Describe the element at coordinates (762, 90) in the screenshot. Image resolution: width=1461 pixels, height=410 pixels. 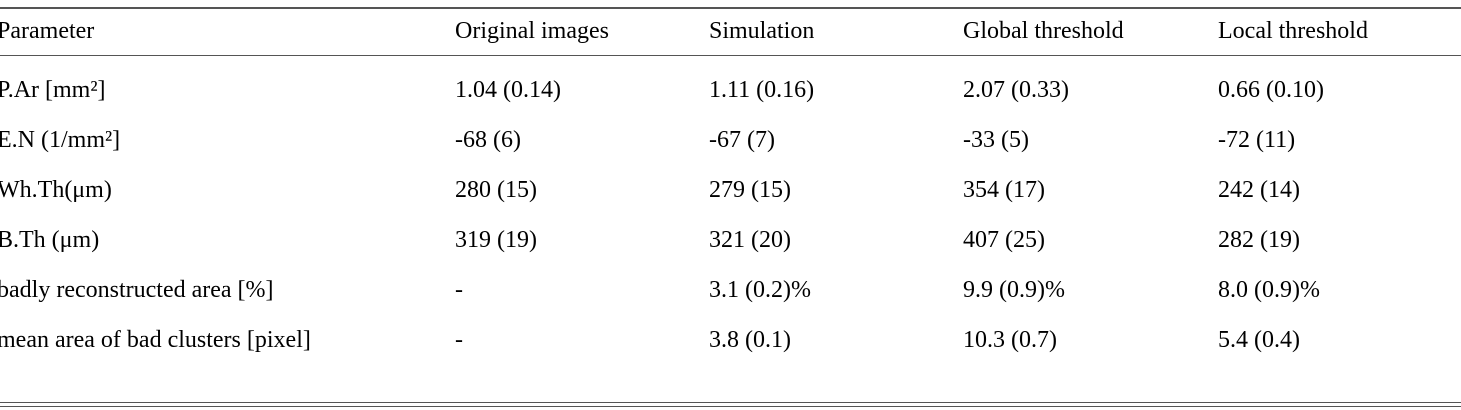
I see `table-cell: 1.11 (0.16)` at that location.